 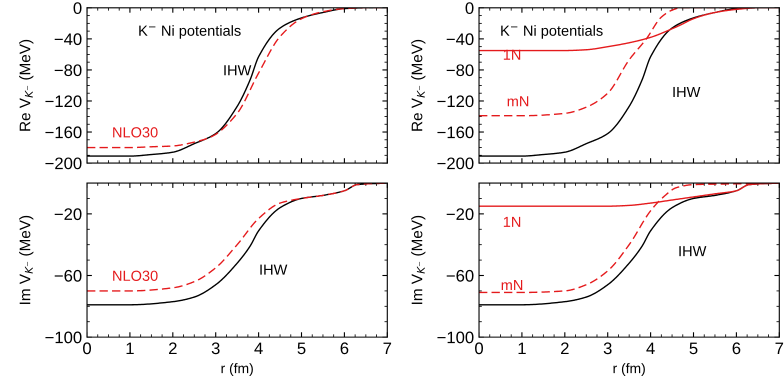 What do you see at coordinates (512, 221) in the screenshot?
I see `series-label: 1N` at bounding box center [512, 221].